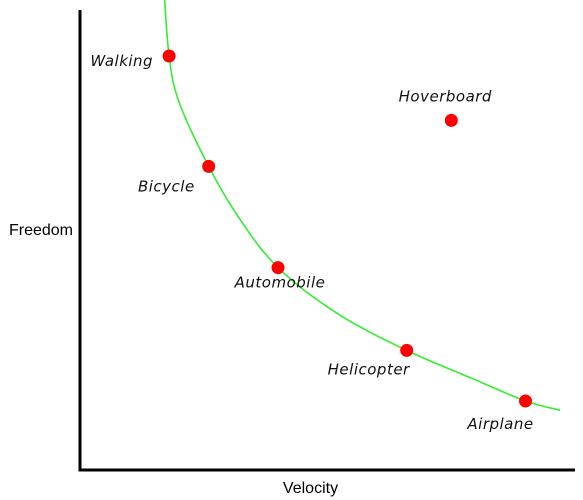  I want to click on y-axis-label: Freedom, so click(41, 230).